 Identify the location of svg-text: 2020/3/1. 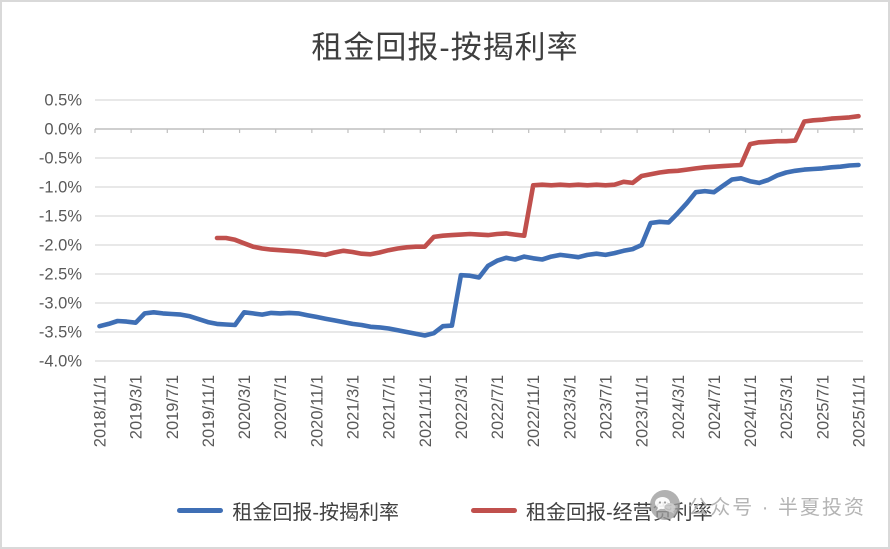
(245, 407).